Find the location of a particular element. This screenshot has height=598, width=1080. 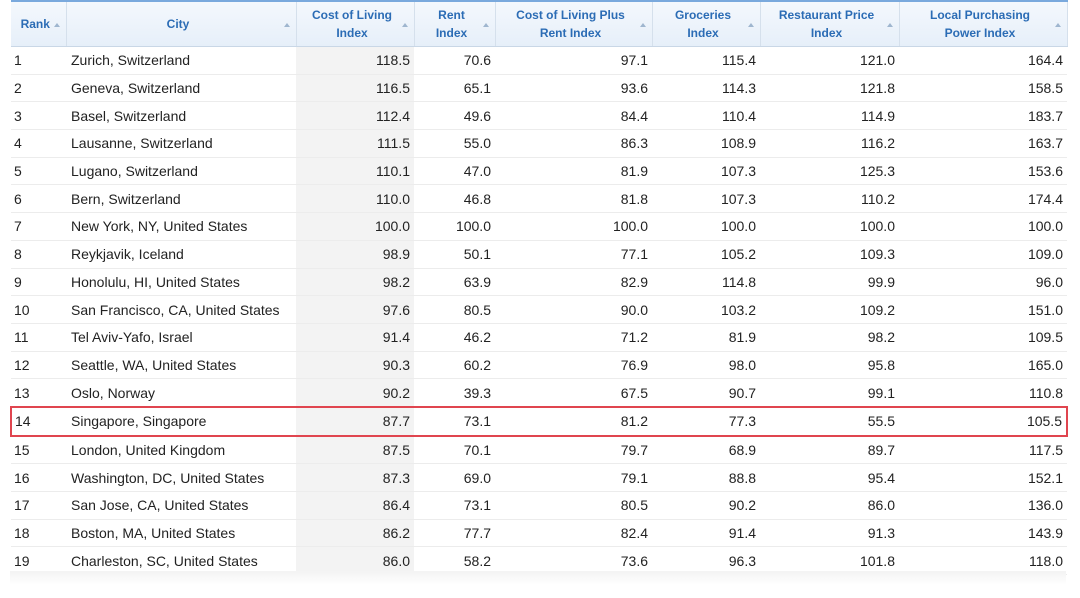

header-text: City is located at coordinates (178, 24).